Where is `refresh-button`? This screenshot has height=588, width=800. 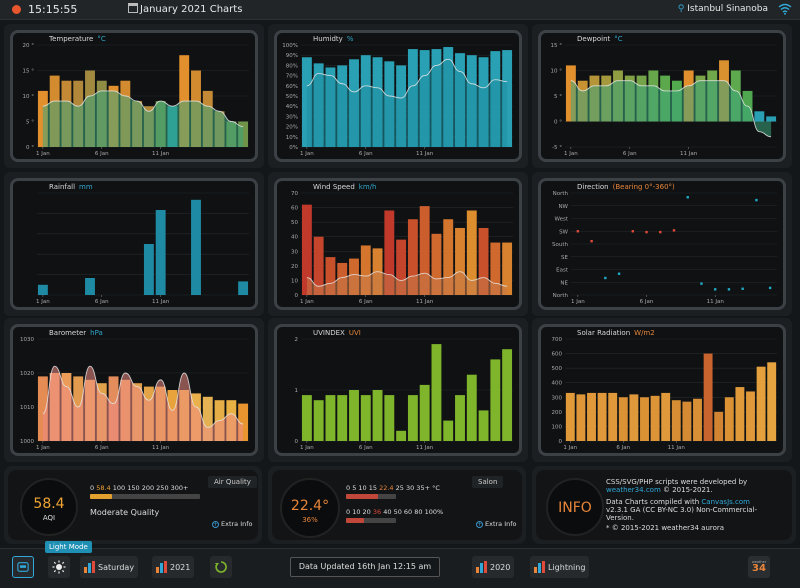 refresh-button is located at coordinates (221, 567).